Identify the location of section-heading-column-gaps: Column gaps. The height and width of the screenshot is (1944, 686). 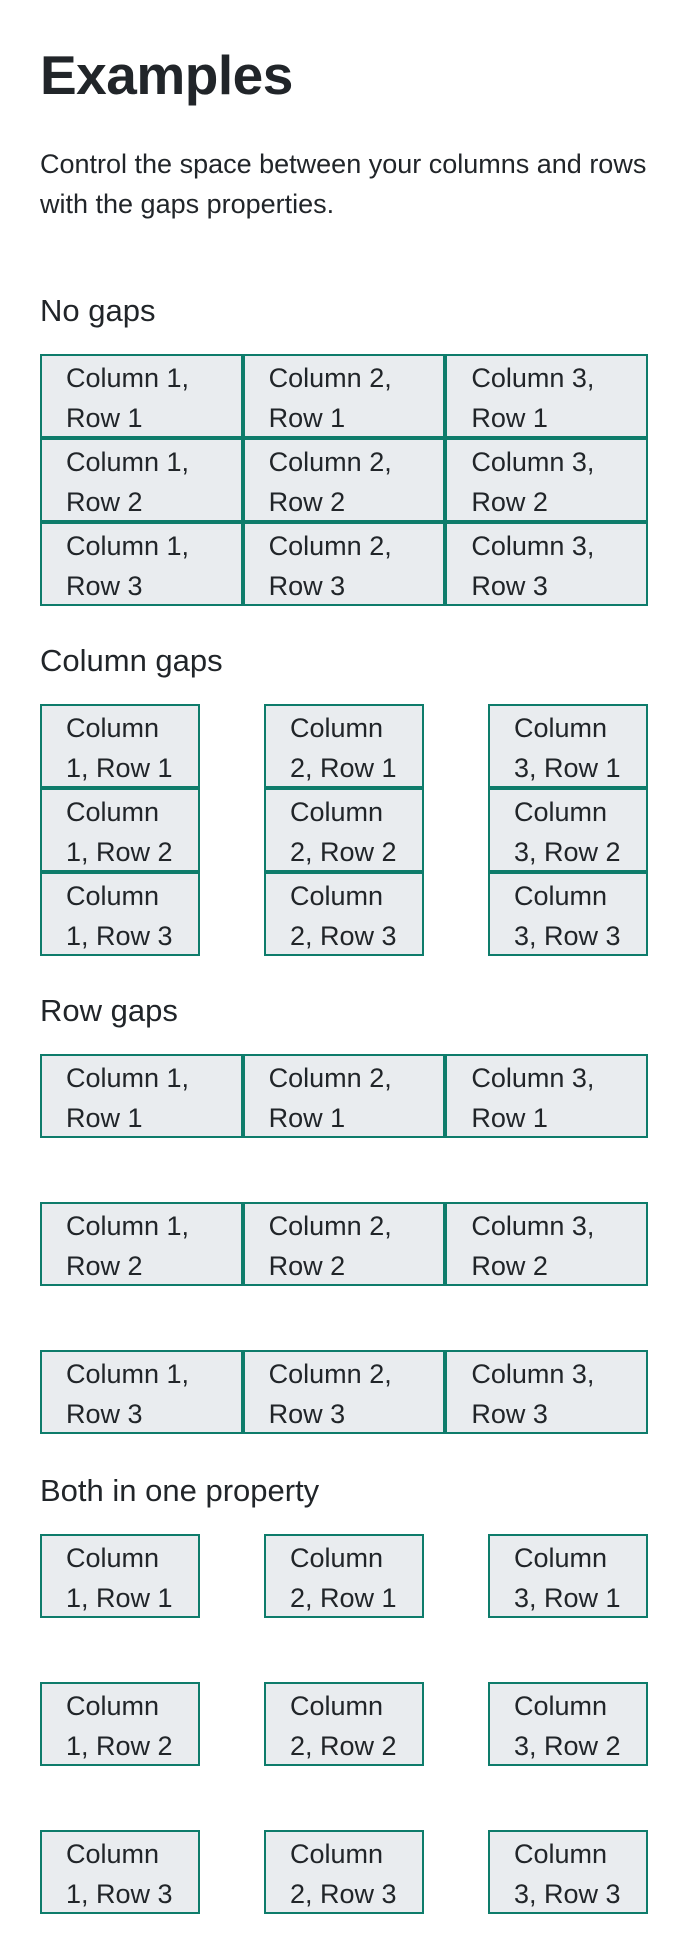
(131, 660).